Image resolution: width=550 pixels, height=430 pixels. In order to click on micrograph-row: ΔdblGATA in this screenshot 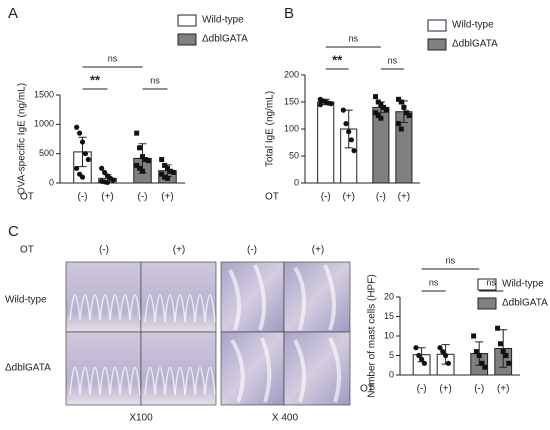, I will do `click(28, 368)`.